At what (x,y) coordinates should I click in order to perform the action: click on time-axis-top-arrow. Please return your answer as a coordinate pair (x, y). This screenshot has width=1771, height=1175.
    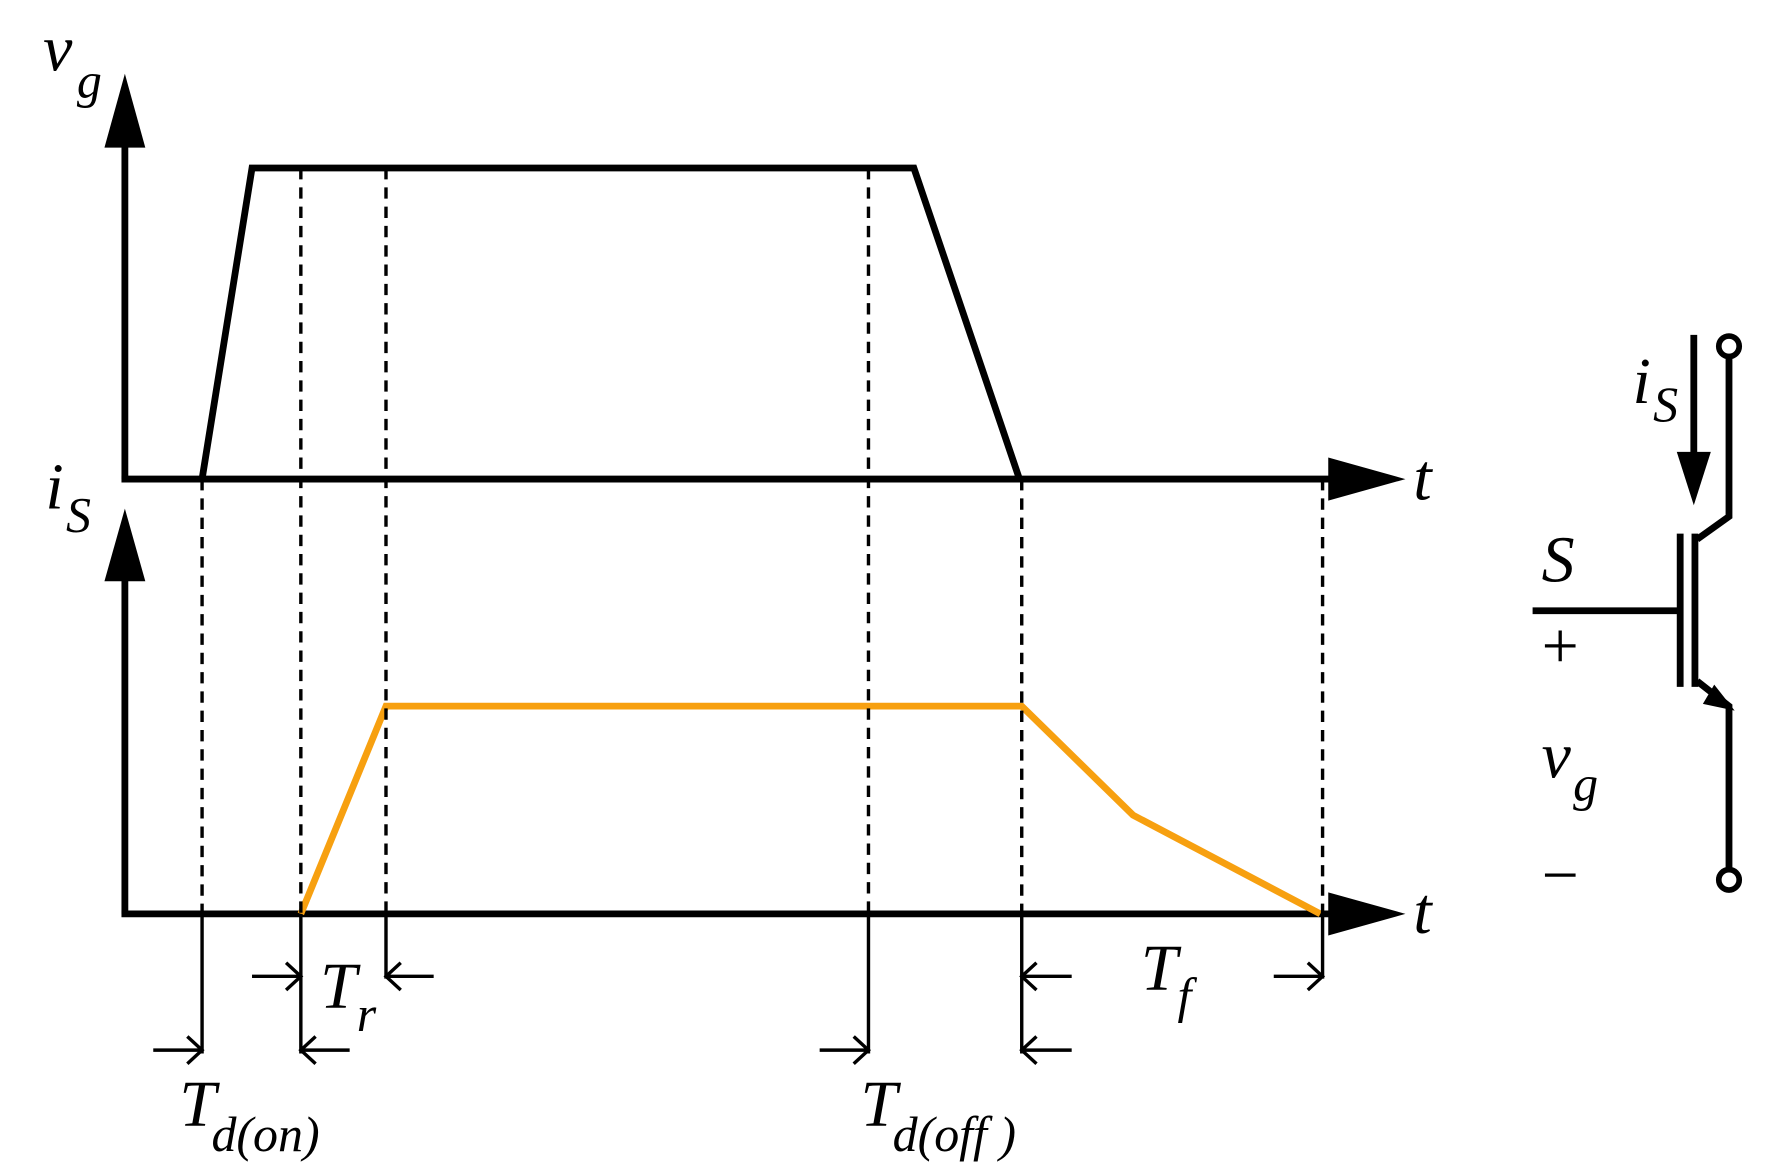
    Looking at the image, I should click on (1367, 479).